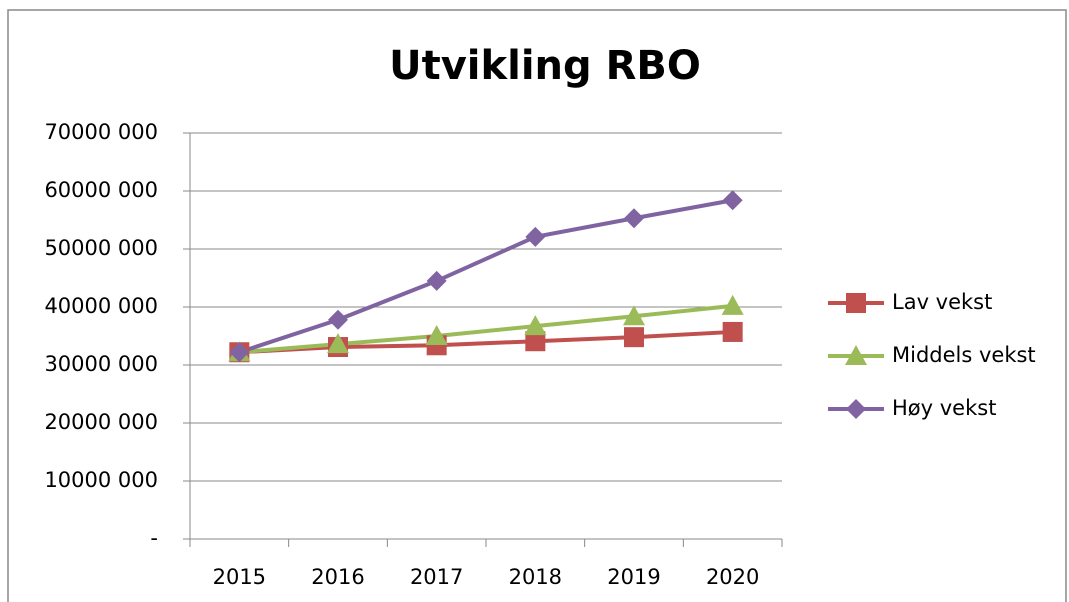  Describe the element at coordinates (101, 364) in the screenshot. I see `y-tick-label: 30000 000` at that location.